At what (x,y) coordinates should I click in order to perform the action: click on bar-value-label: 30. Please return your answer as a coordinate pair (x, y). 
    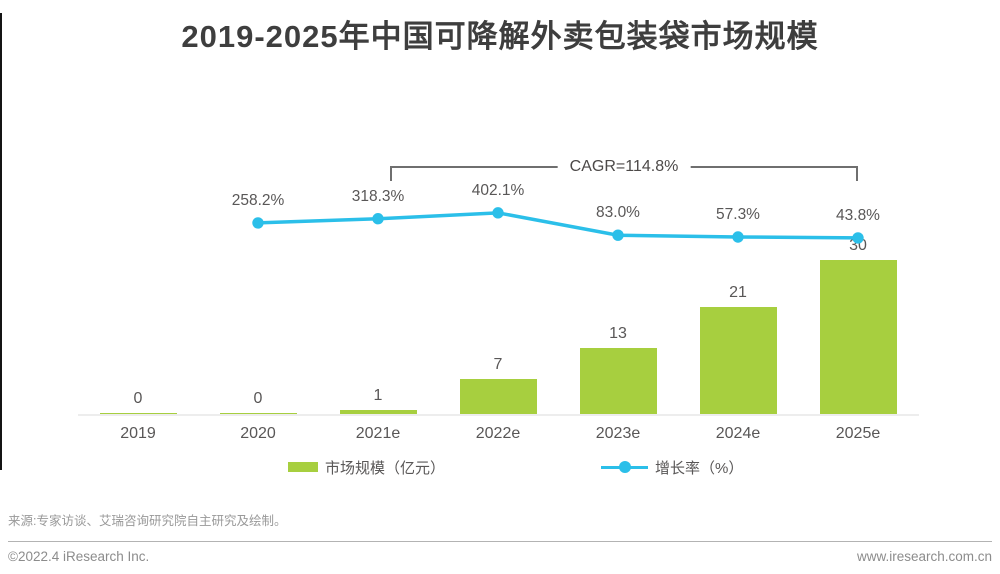
    Looking at the image, I should click on (858, 245).